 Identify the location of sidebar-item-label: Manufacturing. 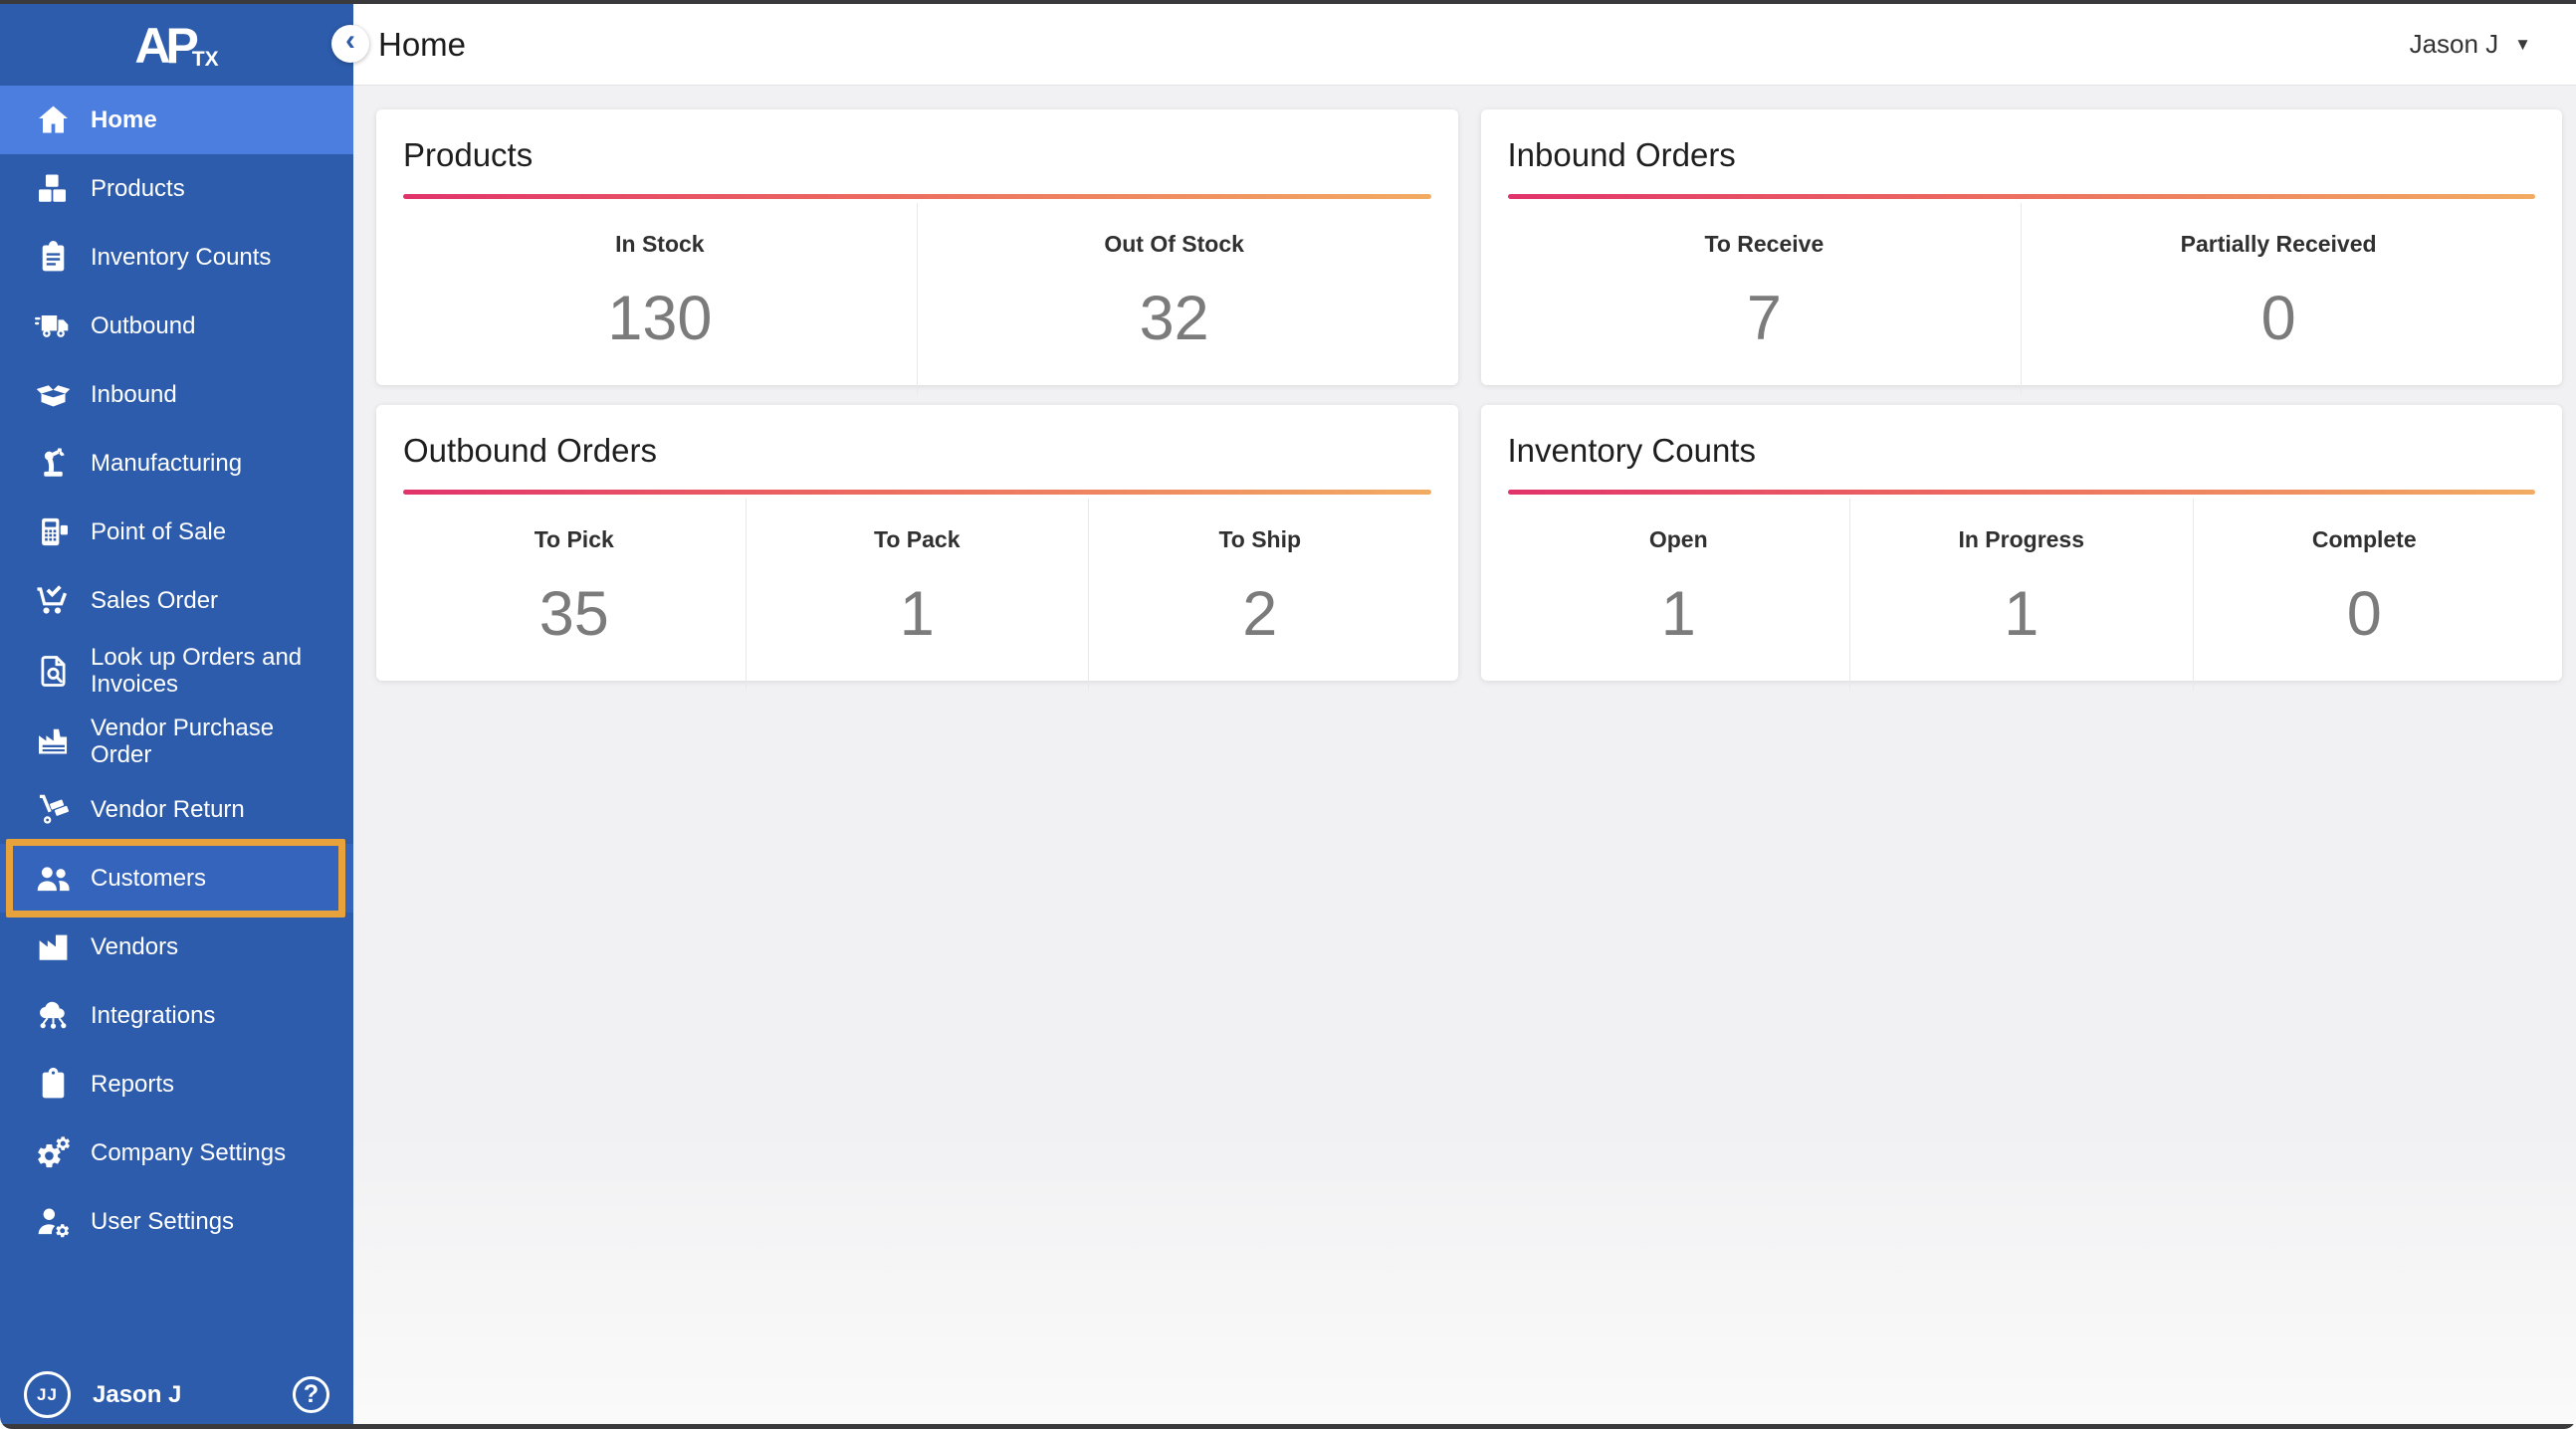
(167, 463).